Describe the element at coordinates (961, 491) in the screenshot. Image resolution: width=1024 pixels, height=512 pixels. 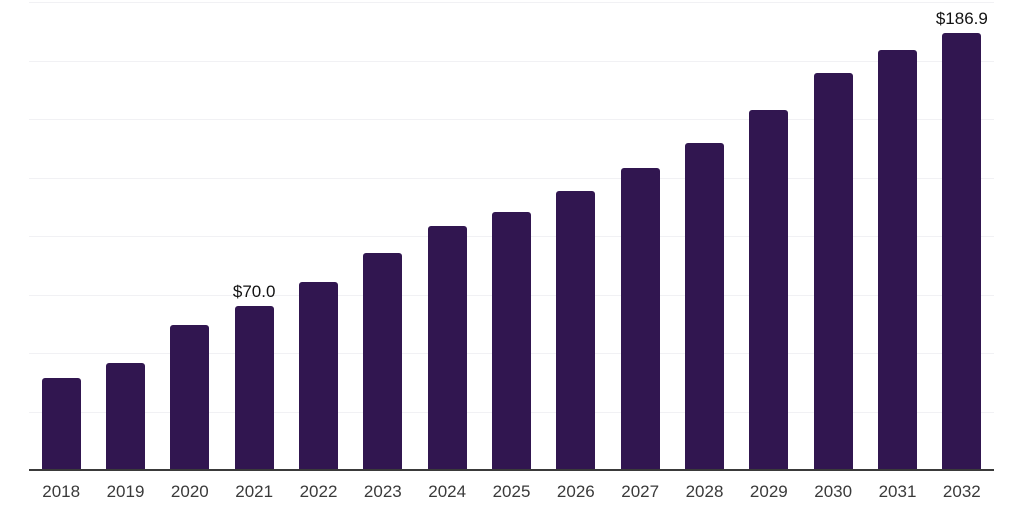
I see `x-tick-label-2032: 2032` at that location.